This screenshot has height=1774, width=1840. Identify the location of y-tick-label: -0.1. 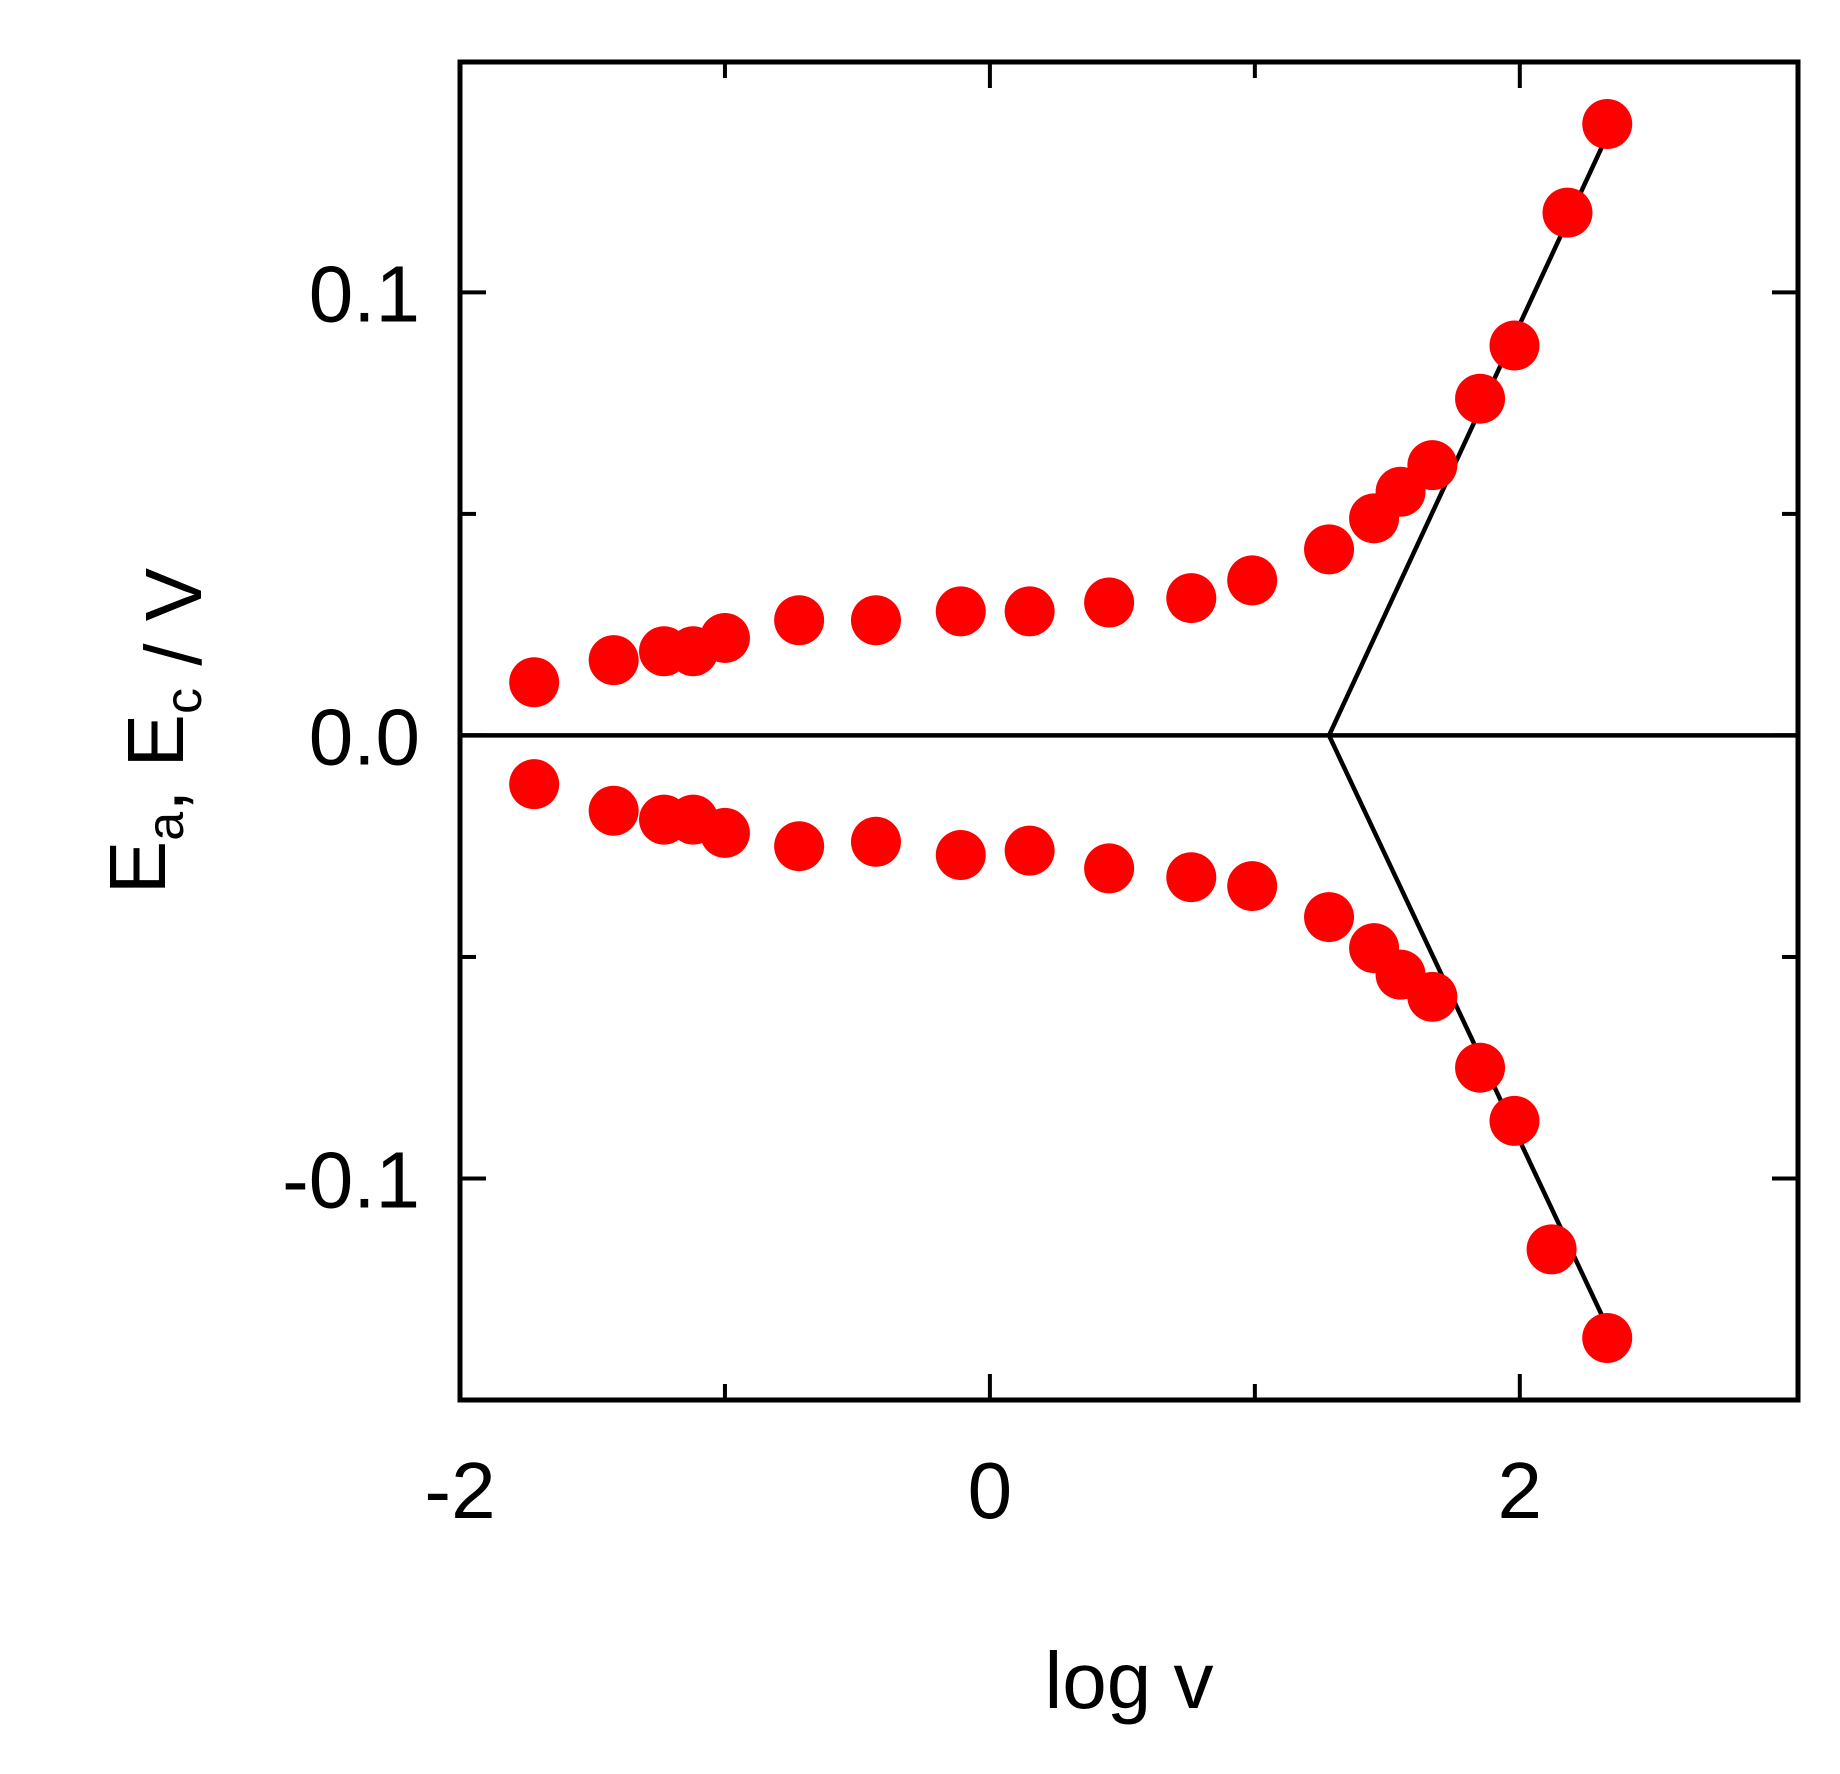
(351, 1179).